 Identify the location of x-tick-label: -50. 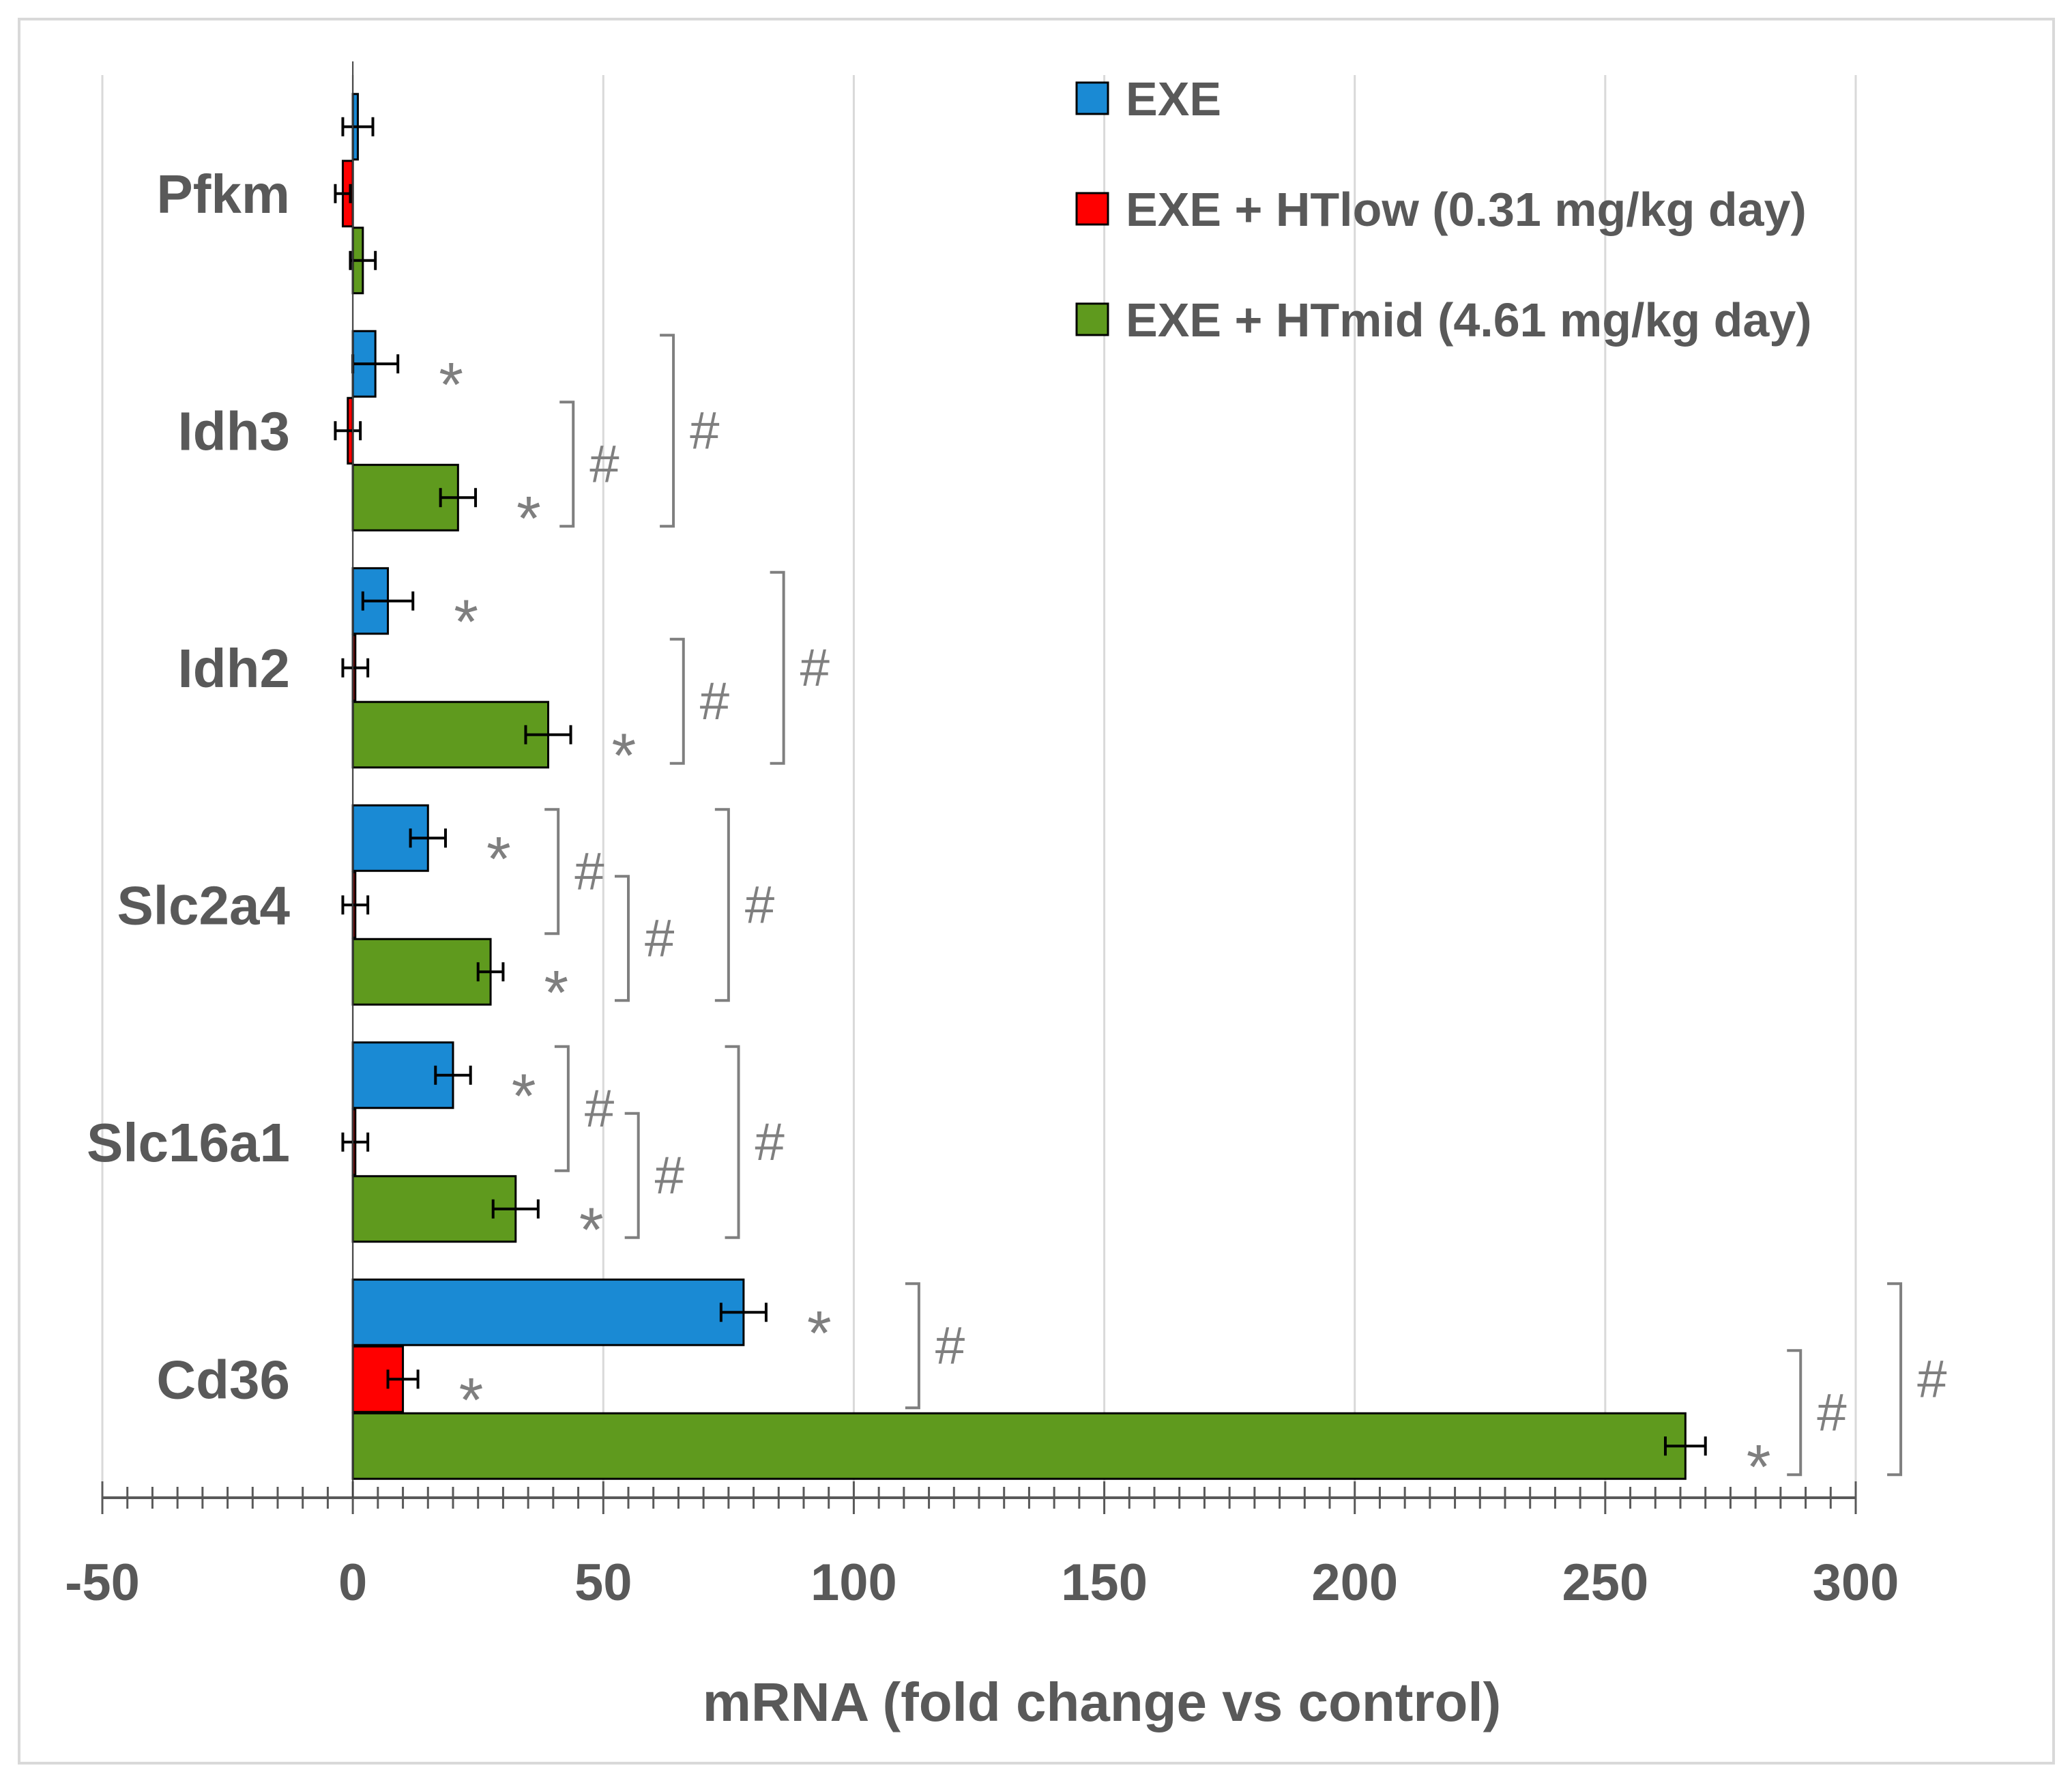
(102, 1583).